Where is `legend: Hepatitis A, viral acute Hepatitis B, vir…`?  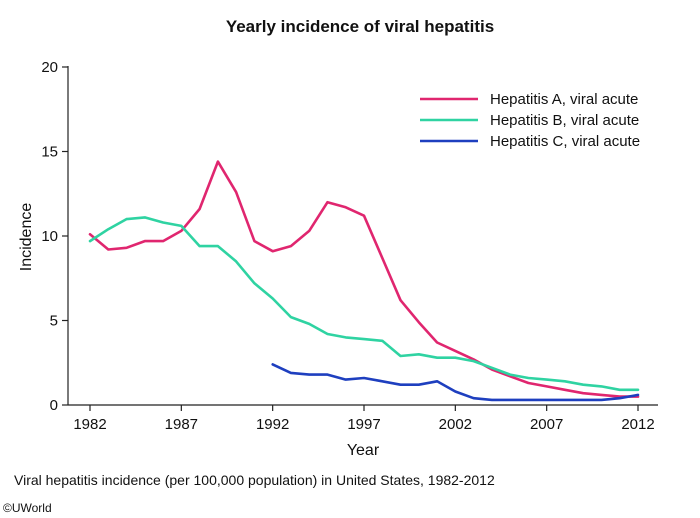
legend: Hepatitis A, viral acute Hepatitis B, vir… is located at coordinates (530, 120).